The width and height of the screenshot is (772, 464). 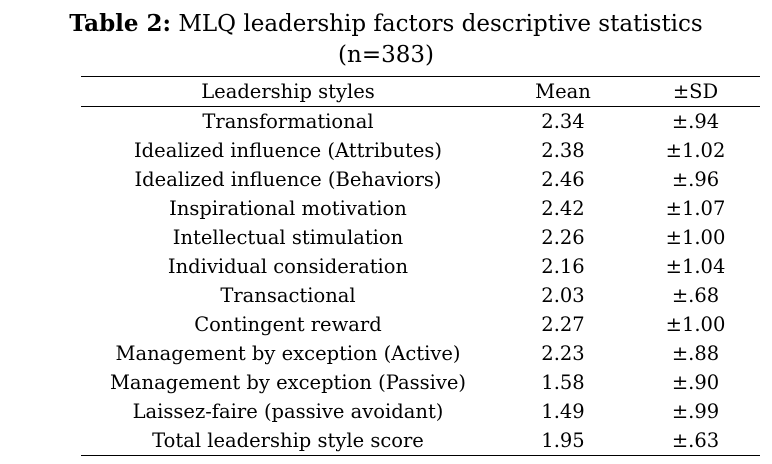 What do you see at coordinates (695, 353) in the screenshot?
I see `cell-sd: ±.88` at bounding box center [695, 353].